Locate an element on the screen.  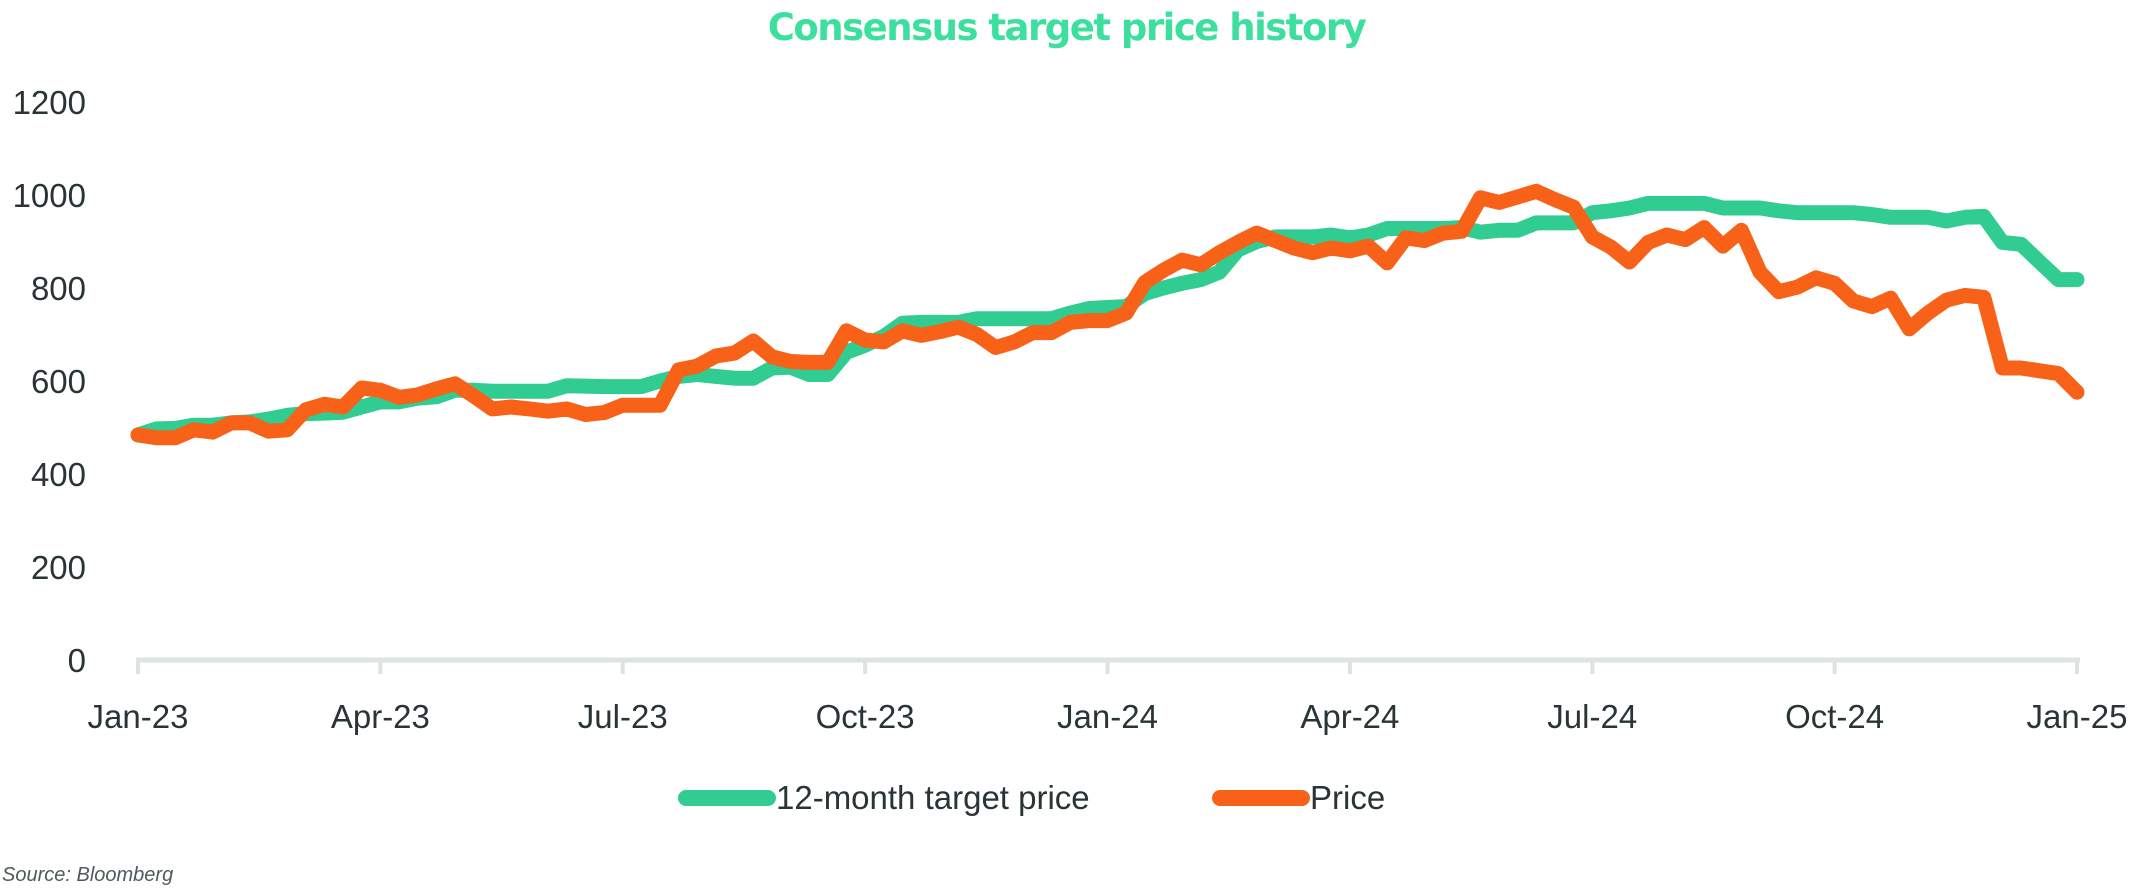
x-tick-label: Jul-24 is located at coordinates (1592, 716).